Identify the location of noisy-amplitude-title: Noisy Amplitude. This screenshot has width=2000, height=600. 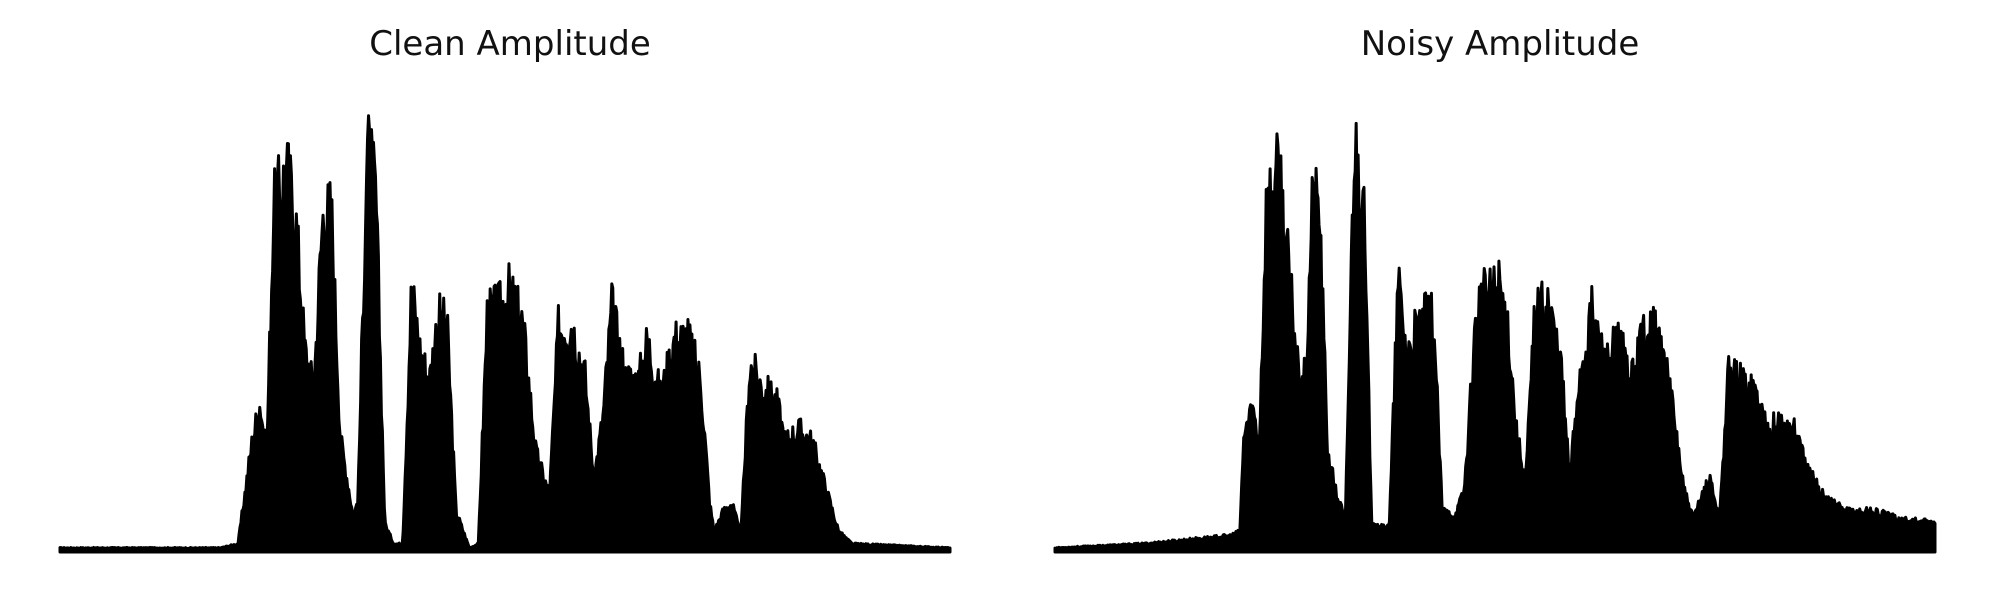
(1500, 44).